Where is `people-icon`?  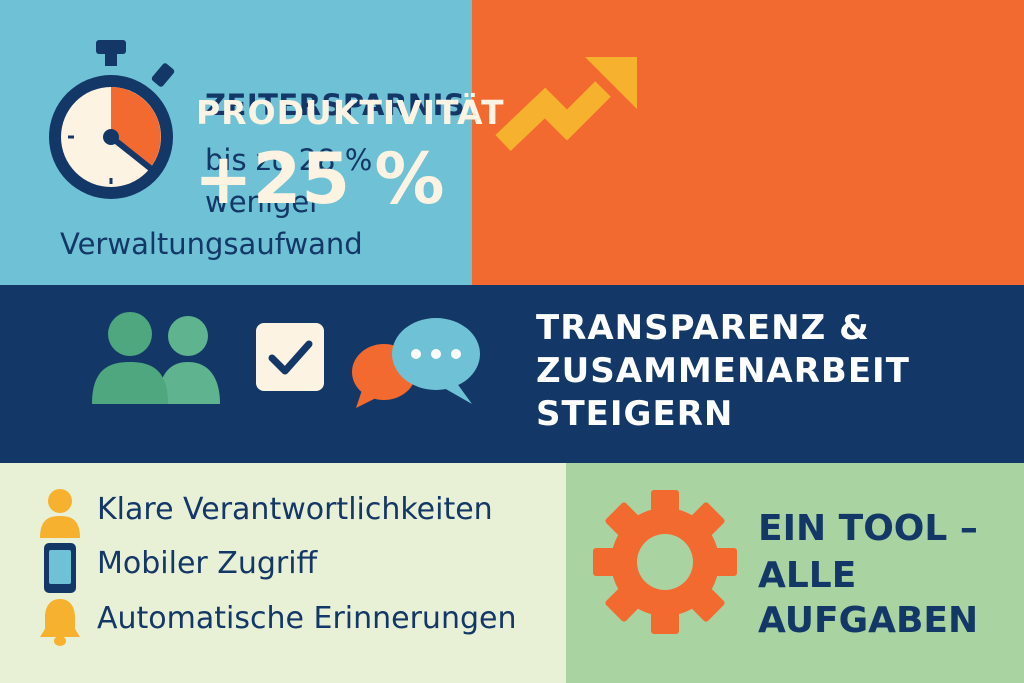
people-icon is located at coordinates (156, 358).